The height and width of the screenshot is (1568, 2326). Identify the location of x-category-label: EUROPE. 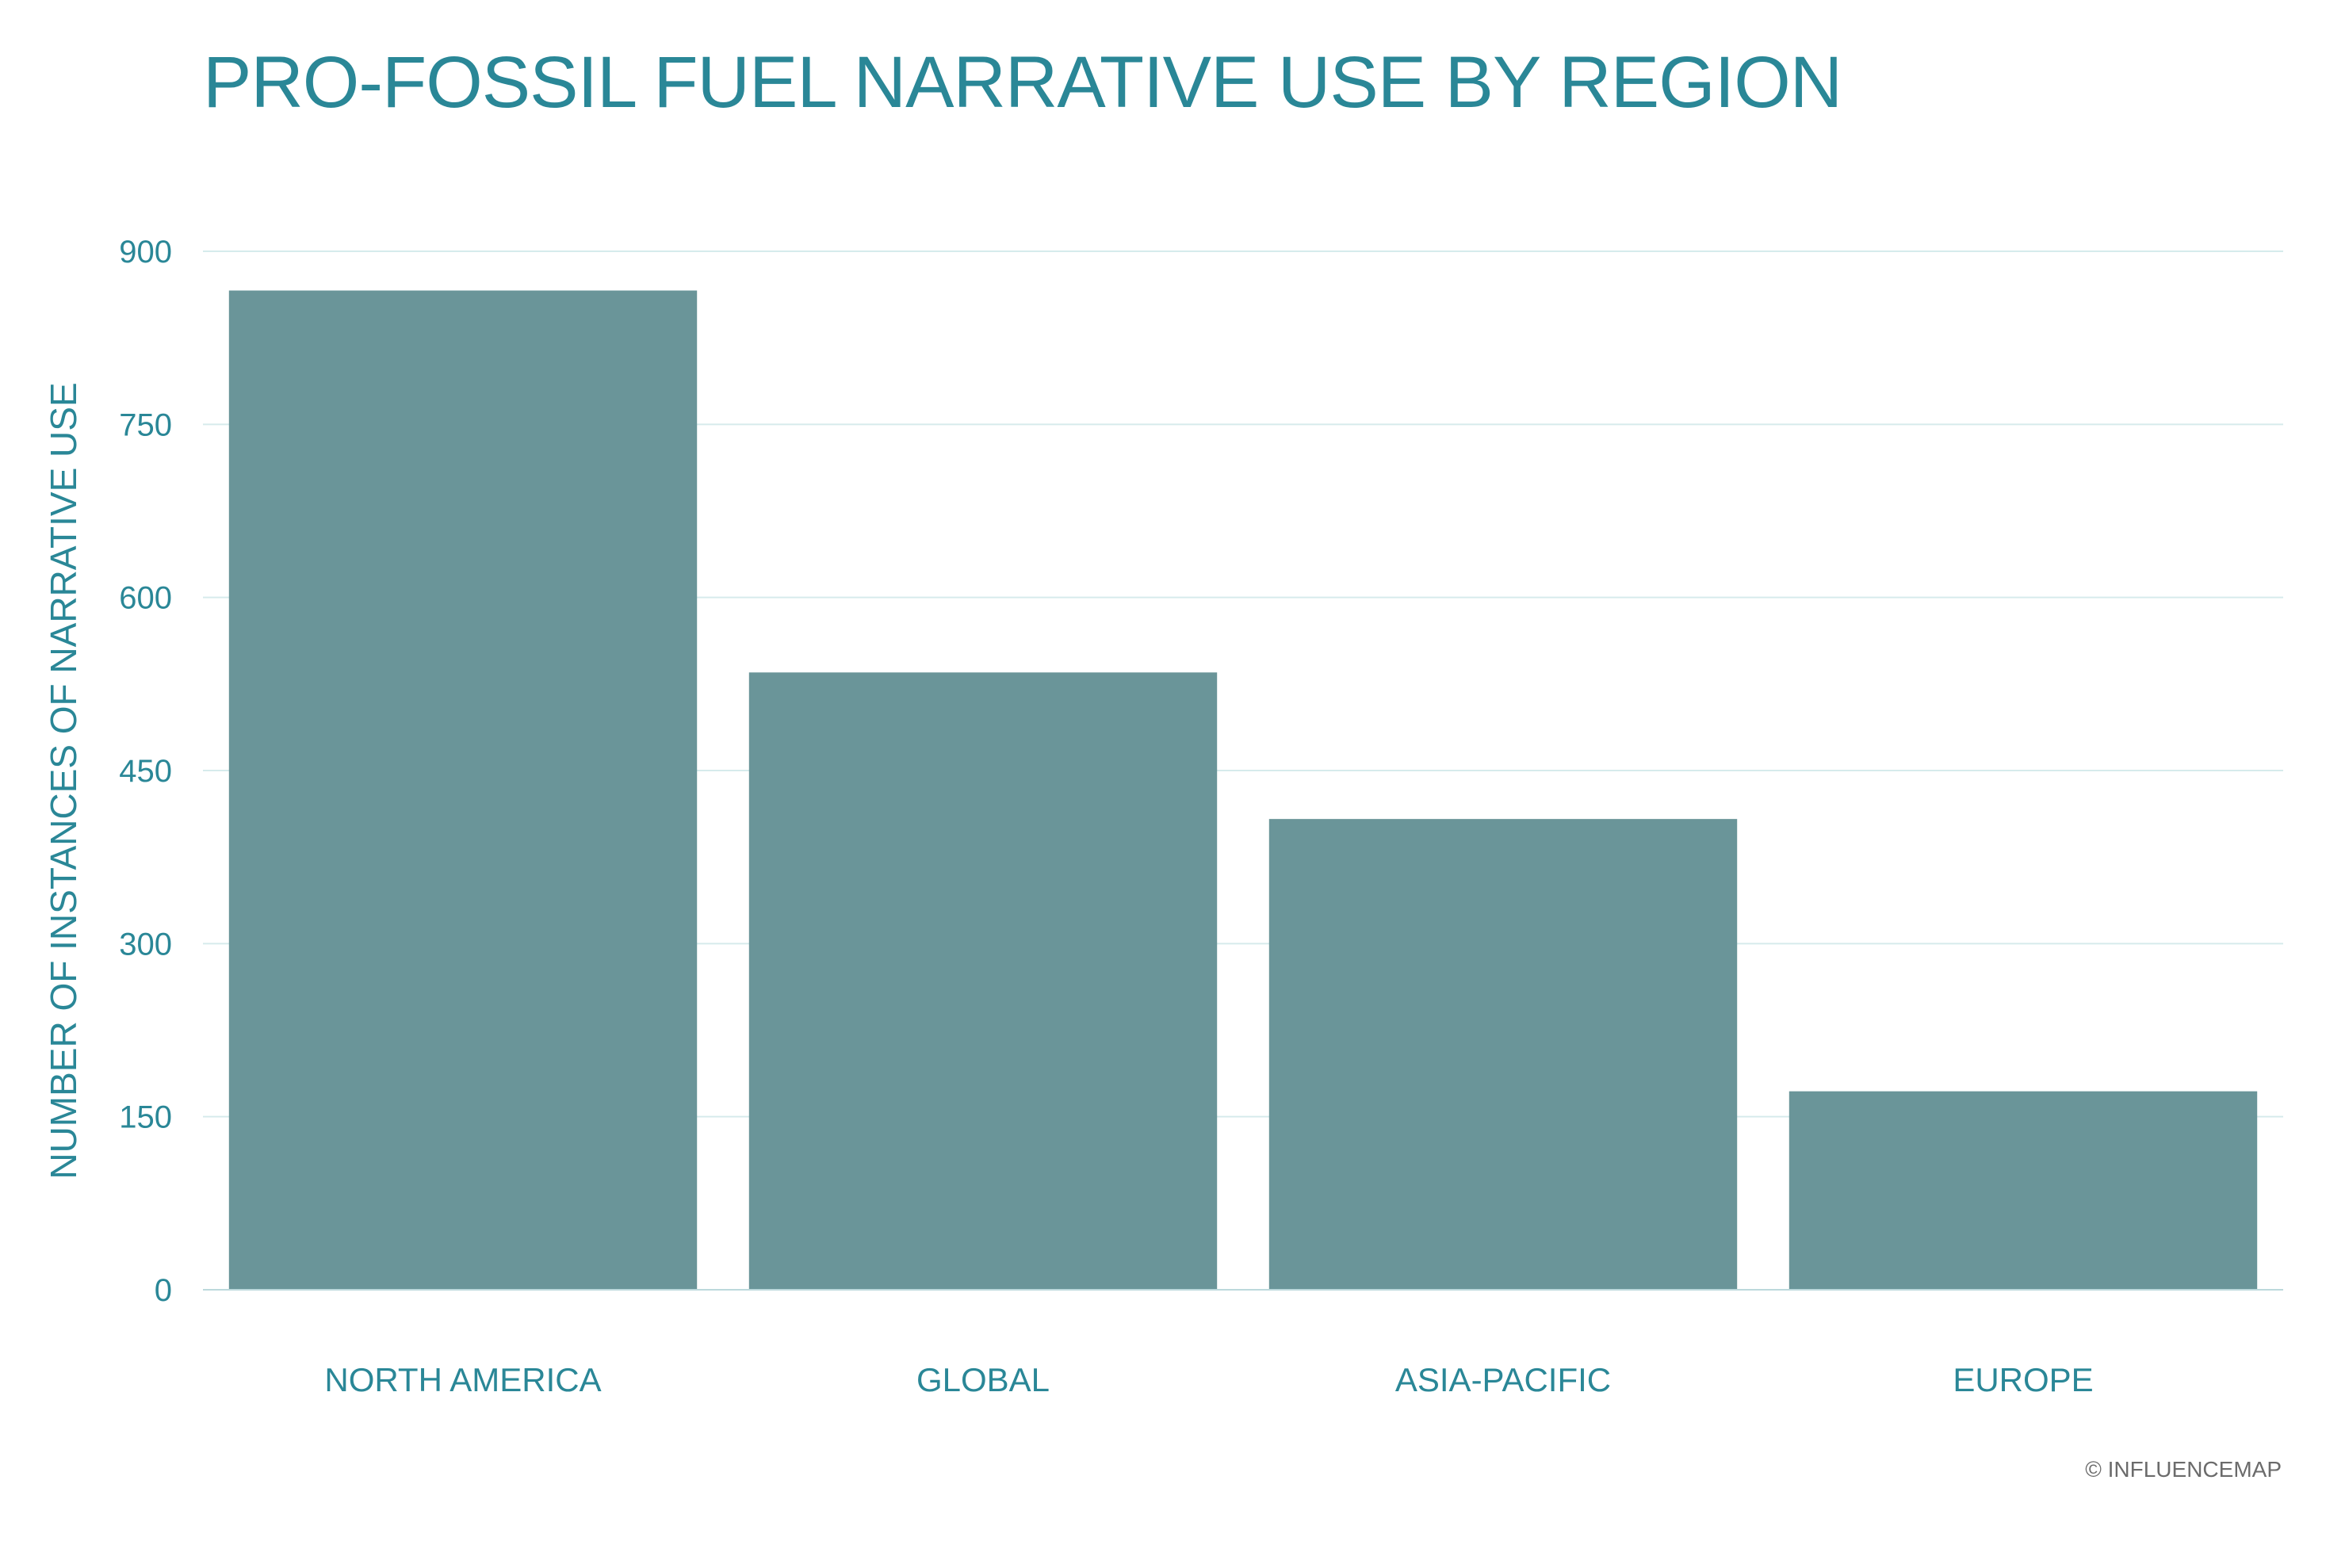
(2023, 1379).